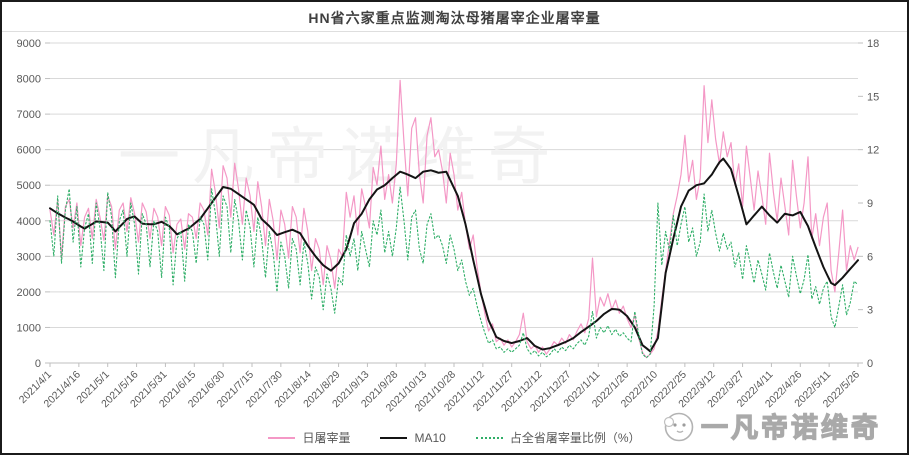 This screenshot has width=909, height=455. I want to click on ratio-line-swatch-icon, so click(489, 437).